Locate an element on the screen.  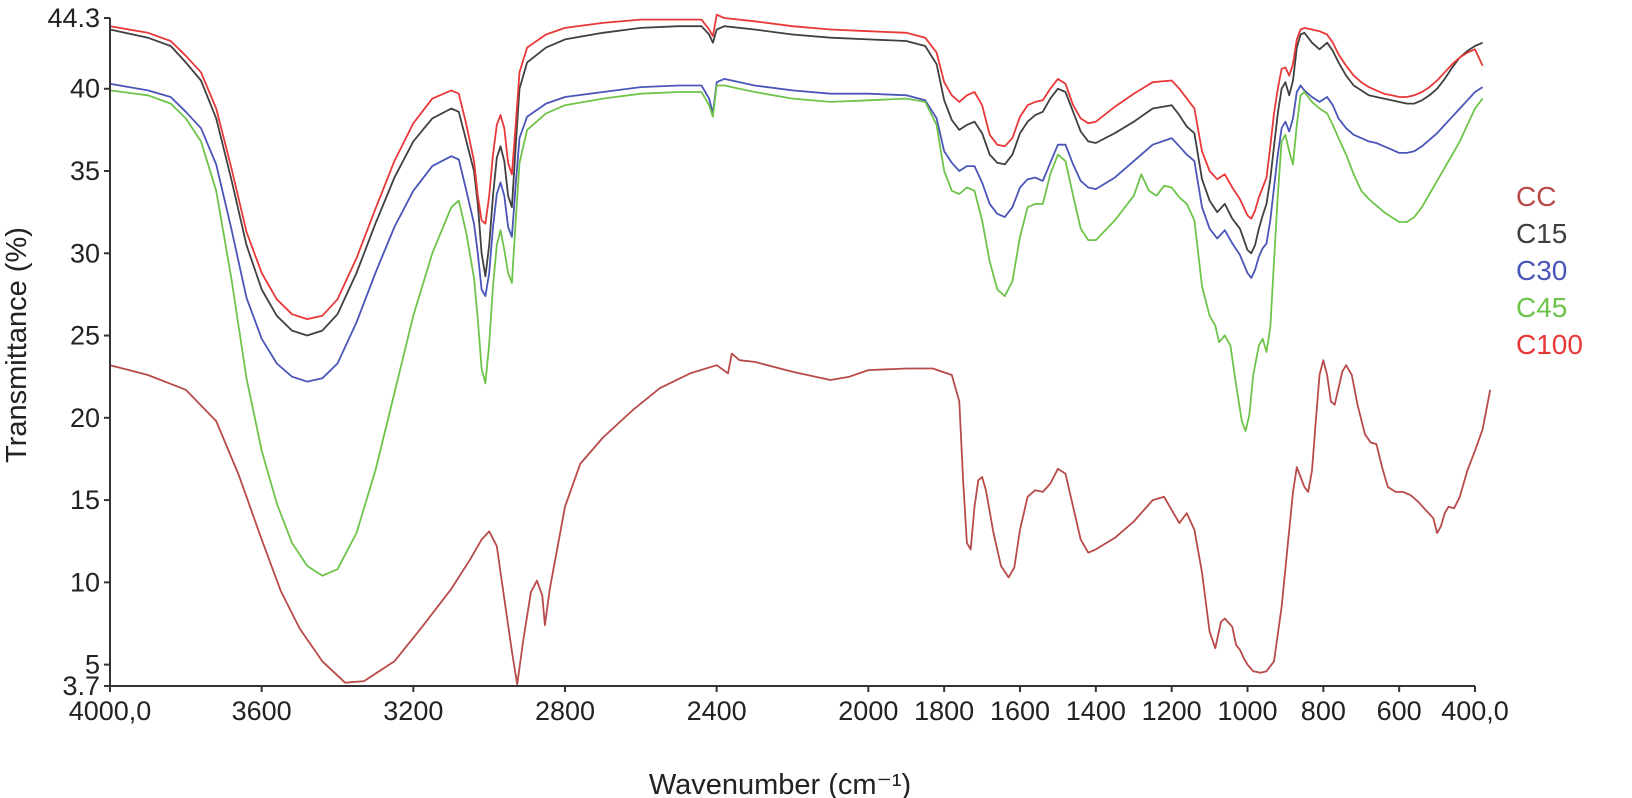
y-tick-label: 5 is located at coordinates (92, 665).